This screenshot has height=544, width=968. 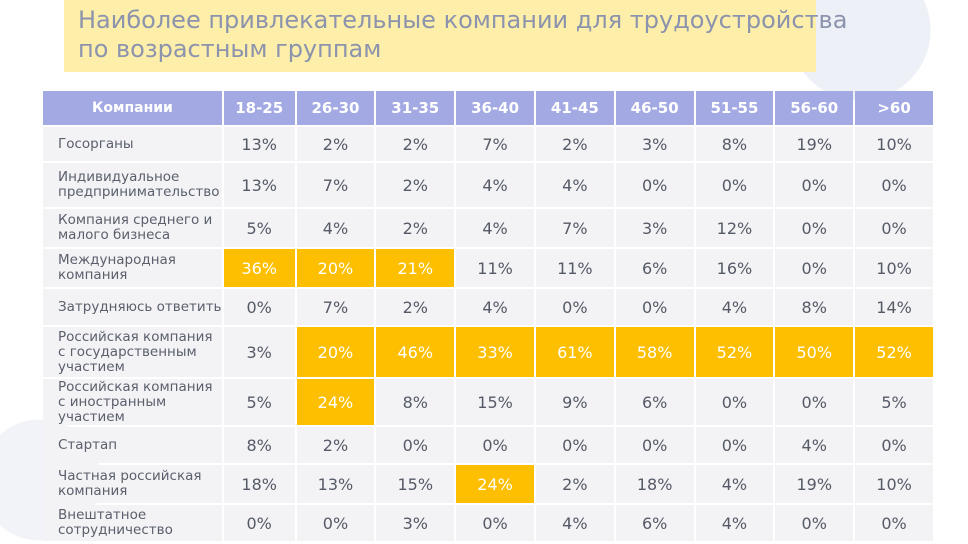 I want to click on table-row: Стартап 8% 2% 0% 0% 0% 0% 0% 4% 0%, so click(x=488, y=445).